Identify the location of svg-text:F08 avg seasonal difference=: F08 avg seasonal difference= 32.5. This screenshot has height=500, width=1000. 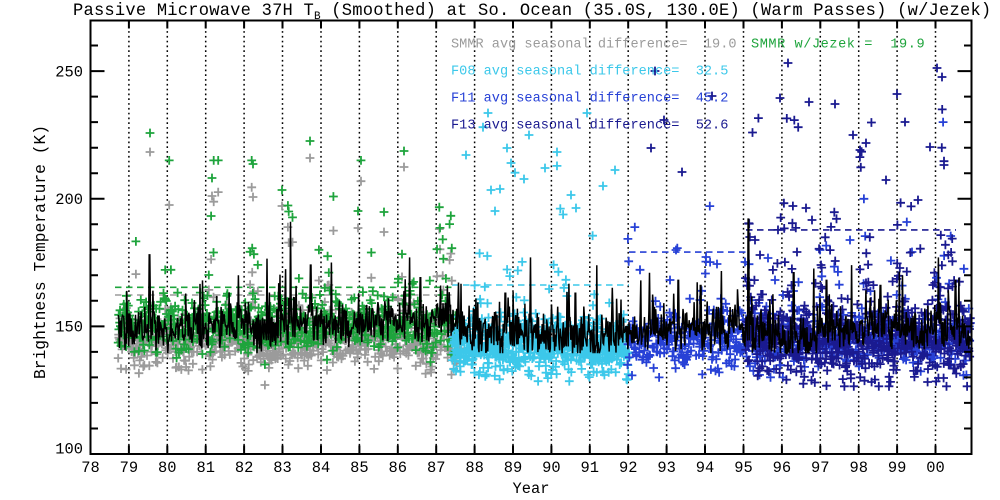
(589, 72).